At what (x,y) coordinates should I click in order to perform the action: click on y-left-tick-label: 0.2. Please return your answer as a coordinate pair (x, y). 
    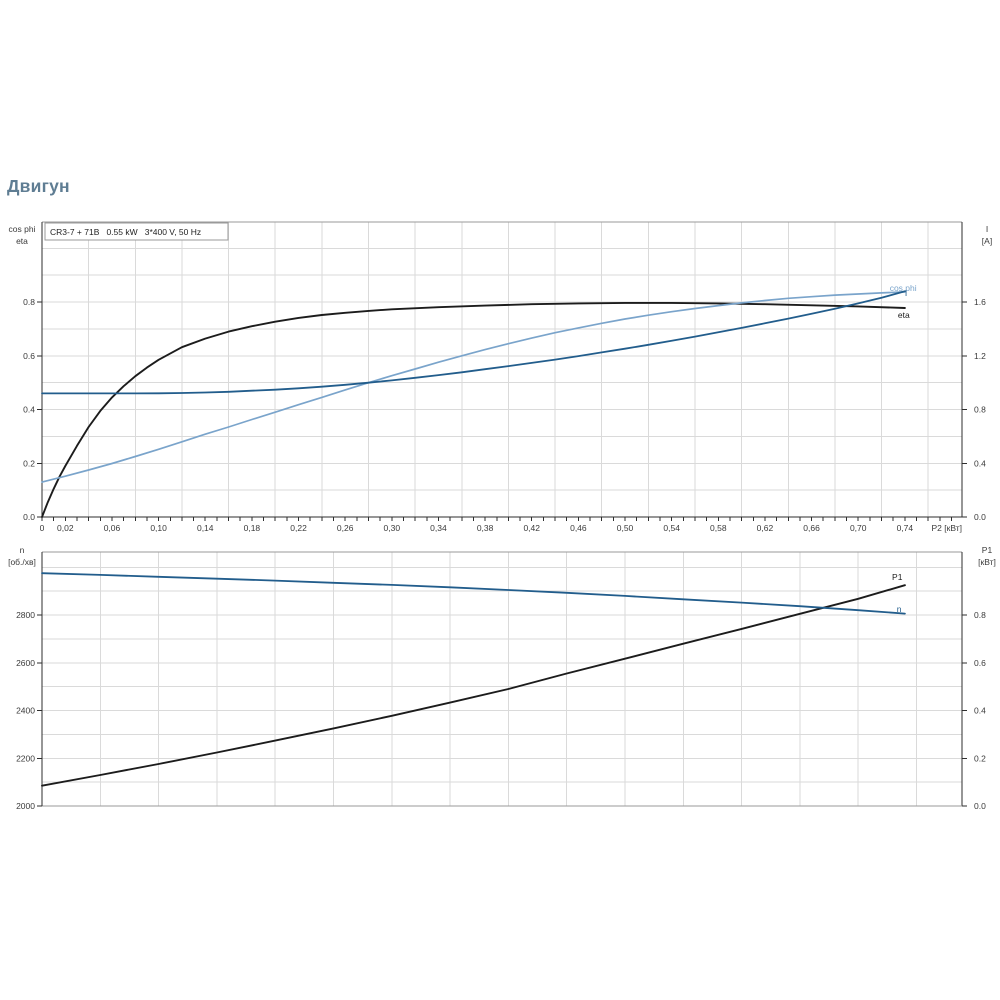
    Looking at the image, I should click on (29, 463).